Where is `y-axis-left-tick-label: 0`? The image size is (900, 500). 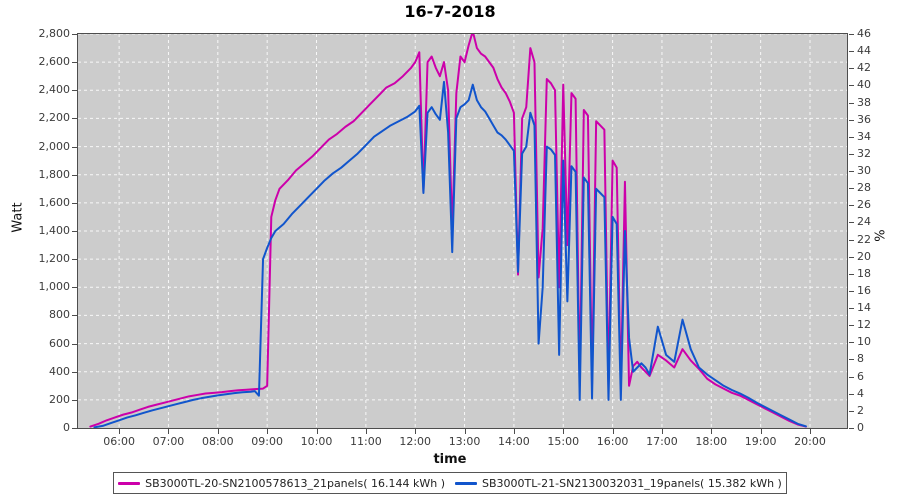 y-axis-left-tick-label: 0 is located at coordinates (66, 427).